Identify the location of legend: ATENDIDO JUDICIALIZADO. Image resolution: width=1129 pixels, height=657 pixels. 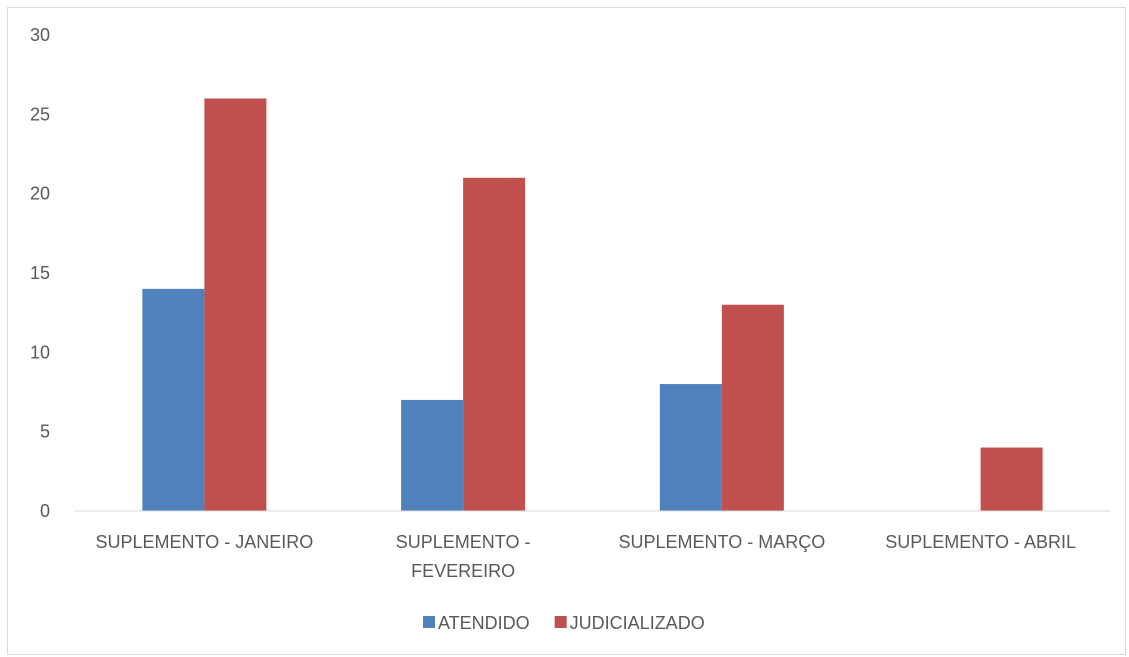
(564, 623).